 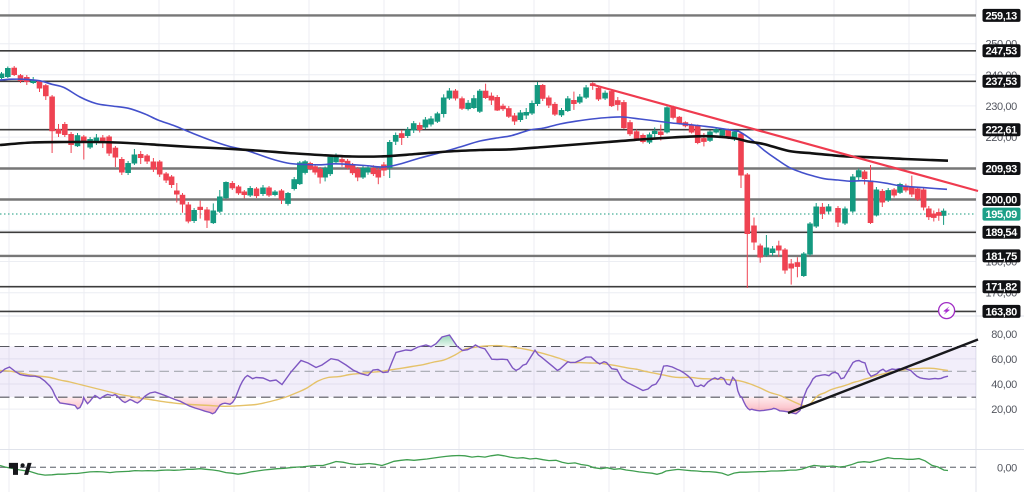 I want to click on svg-text: 195,09, so click(x=1002, y=215).